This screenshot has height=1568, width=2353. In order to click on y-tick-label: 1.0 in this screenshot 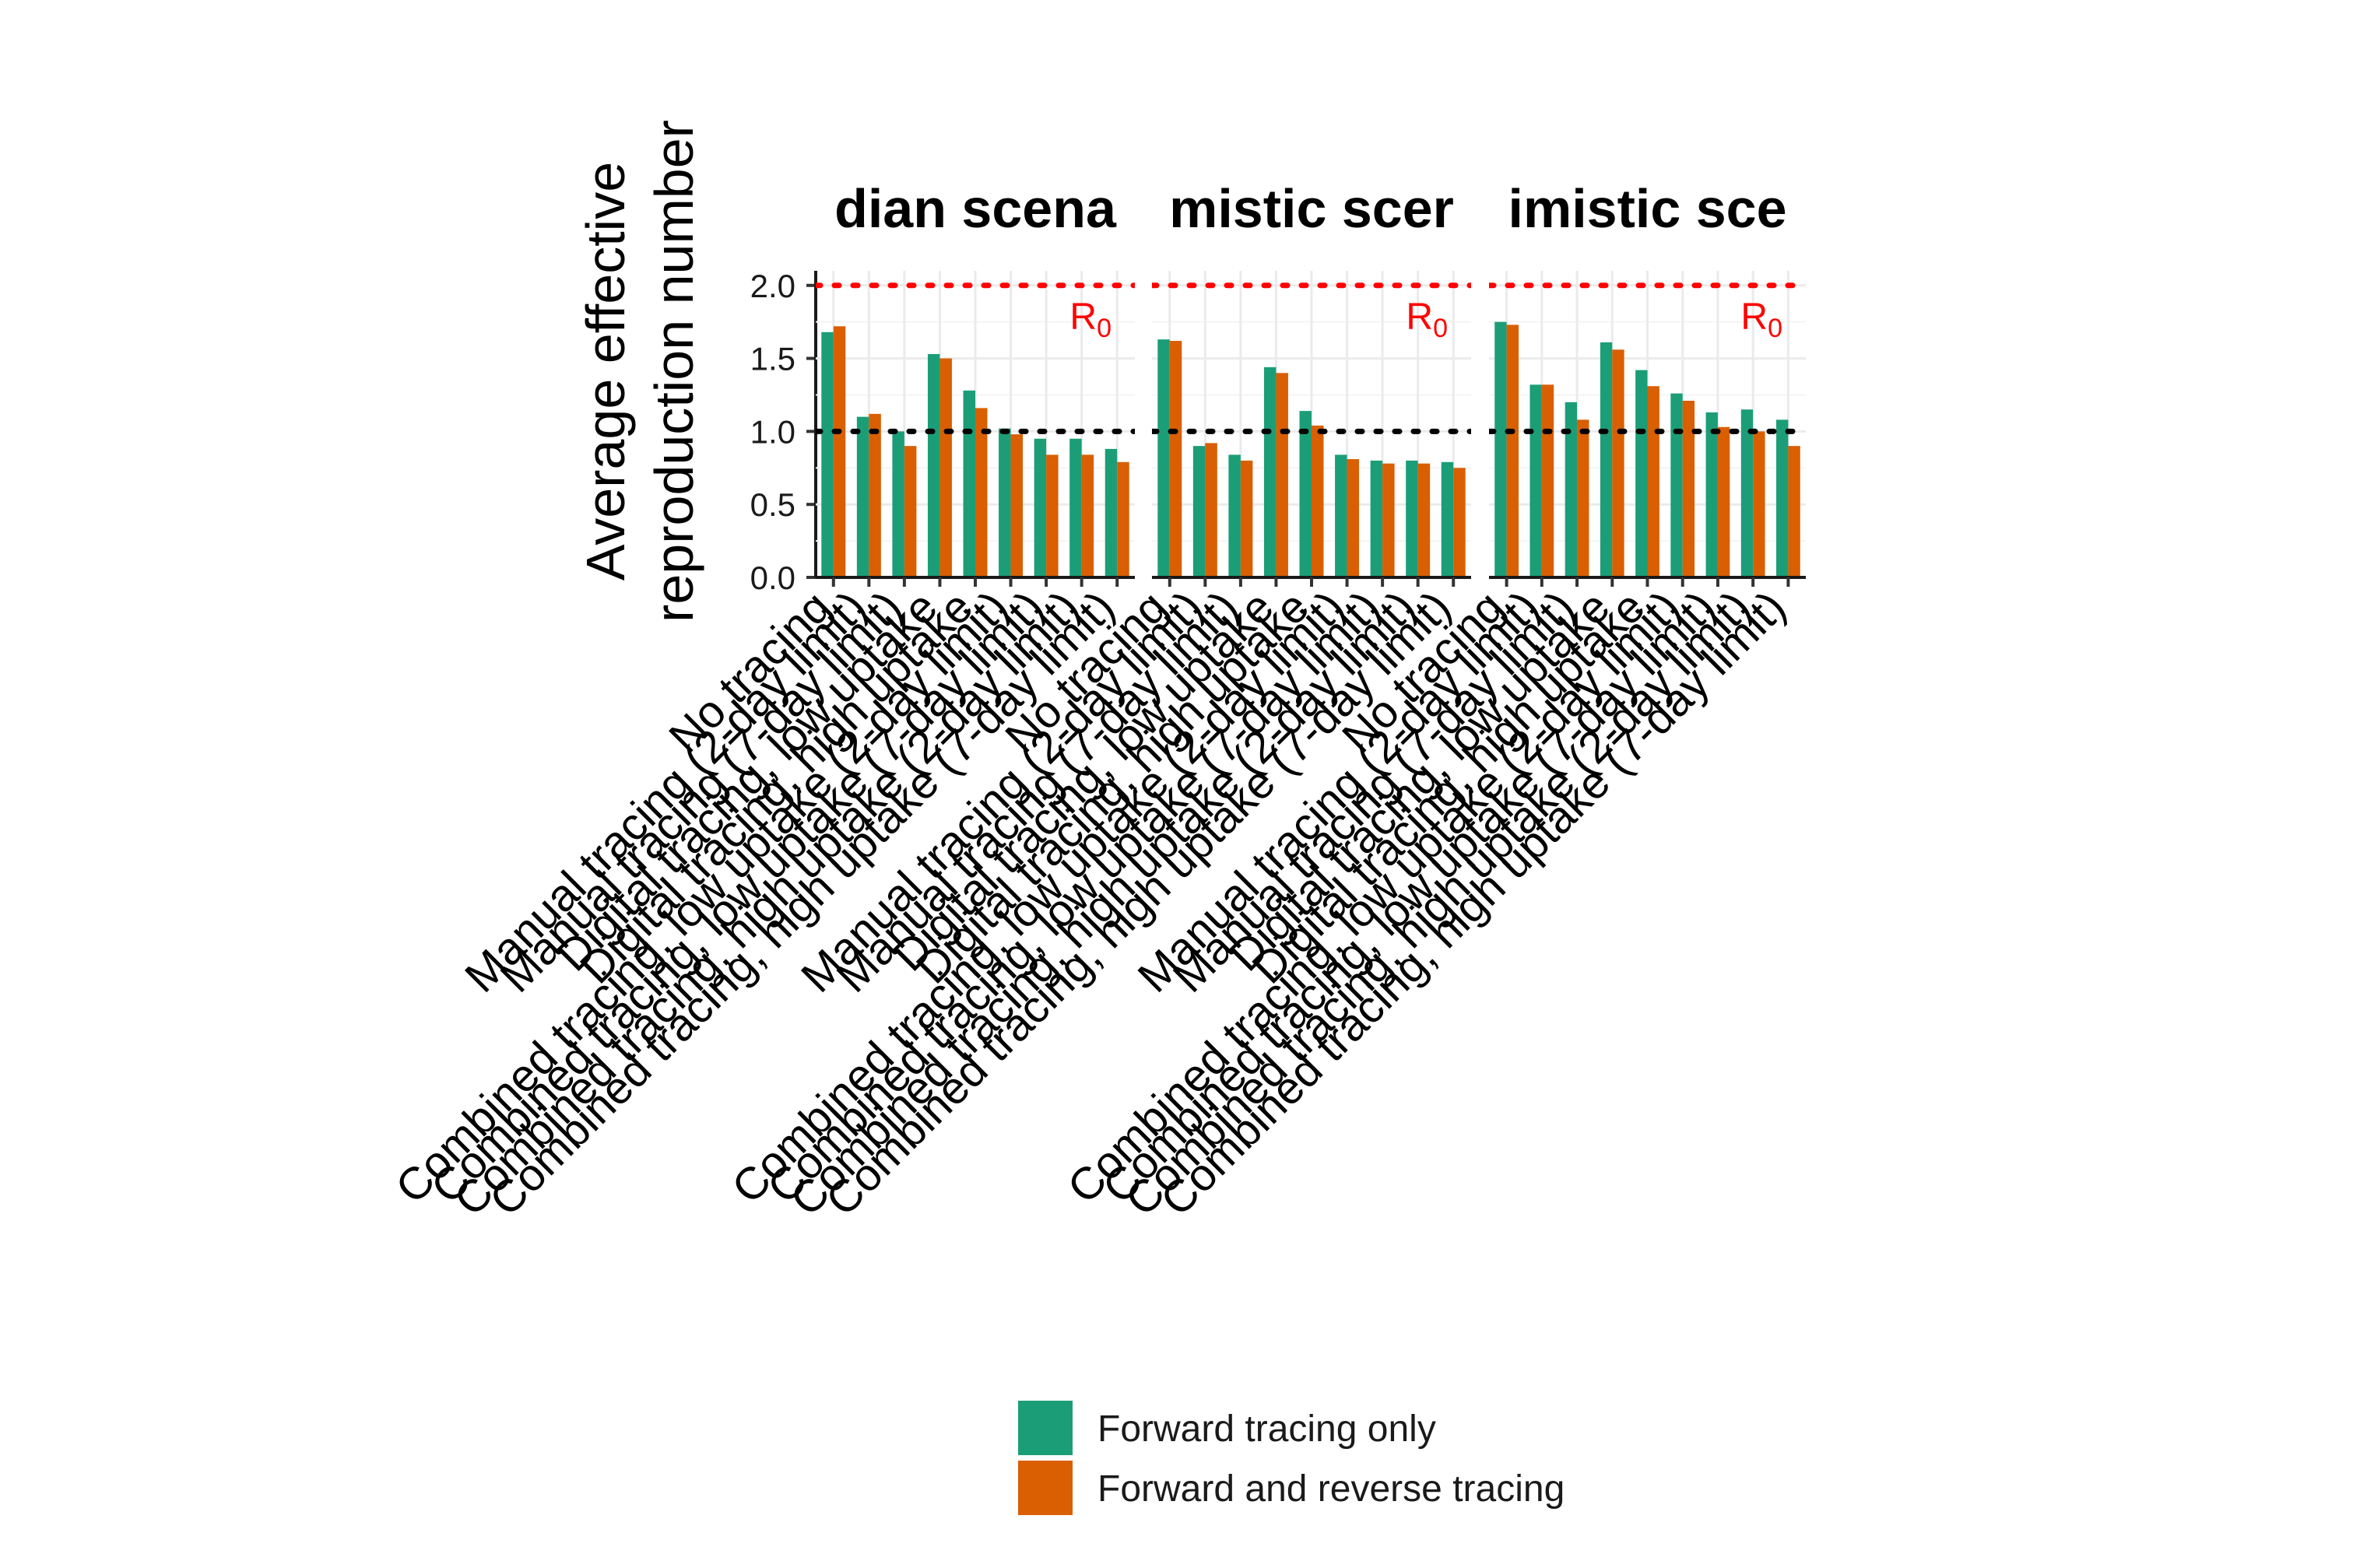, I will do `click(772, 432)`.